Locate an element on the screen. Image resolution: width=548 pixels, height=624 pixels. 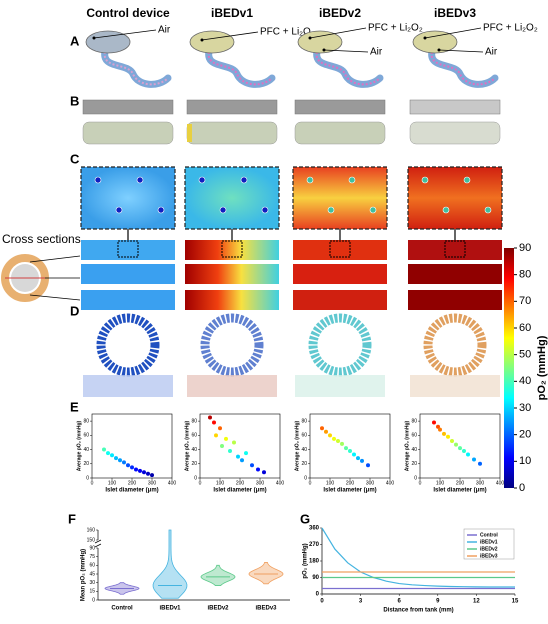
x-tick-label: iBEDv1 is located at coordinates (170, 609).